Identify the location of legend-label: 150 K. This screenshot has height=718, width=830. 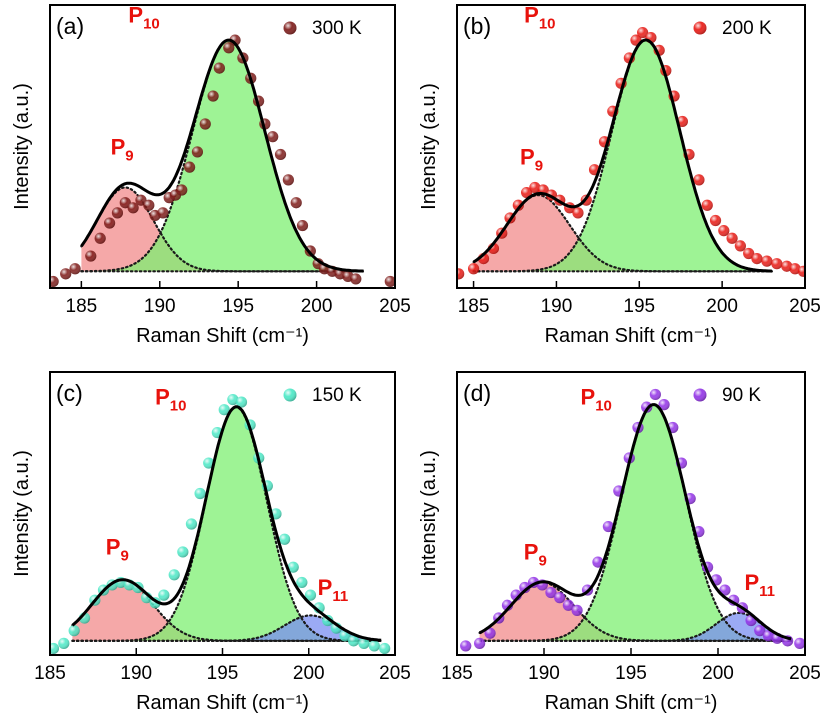
(337, 395).